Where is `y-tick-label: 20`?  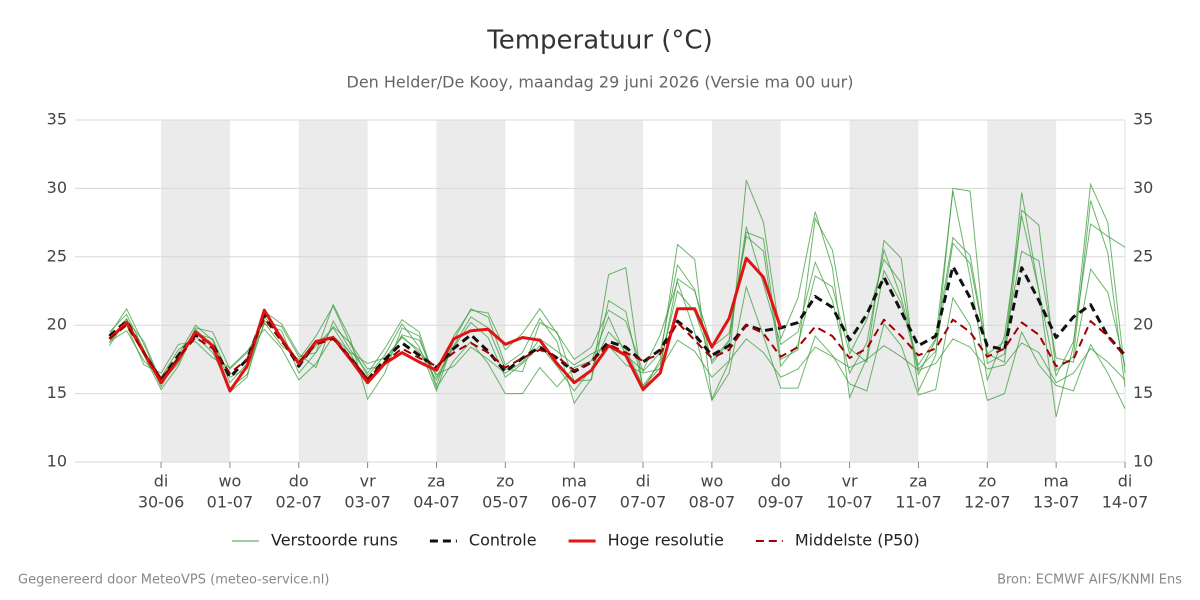
y-tick-label: 20 is located at coordinates (57, 324).